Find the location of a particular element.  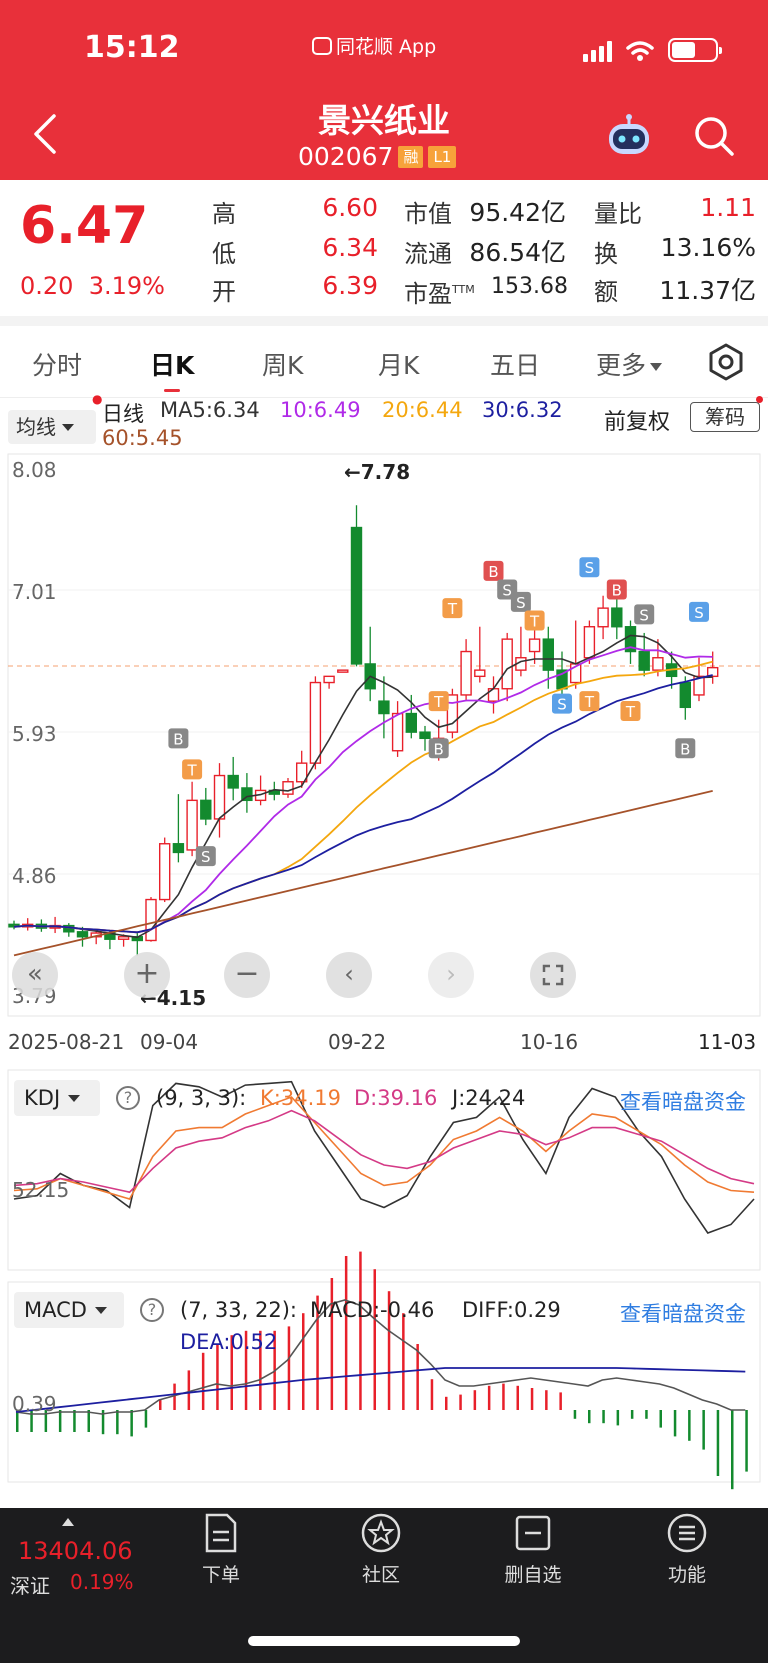

status-icons is located at coordinates (652, 50).